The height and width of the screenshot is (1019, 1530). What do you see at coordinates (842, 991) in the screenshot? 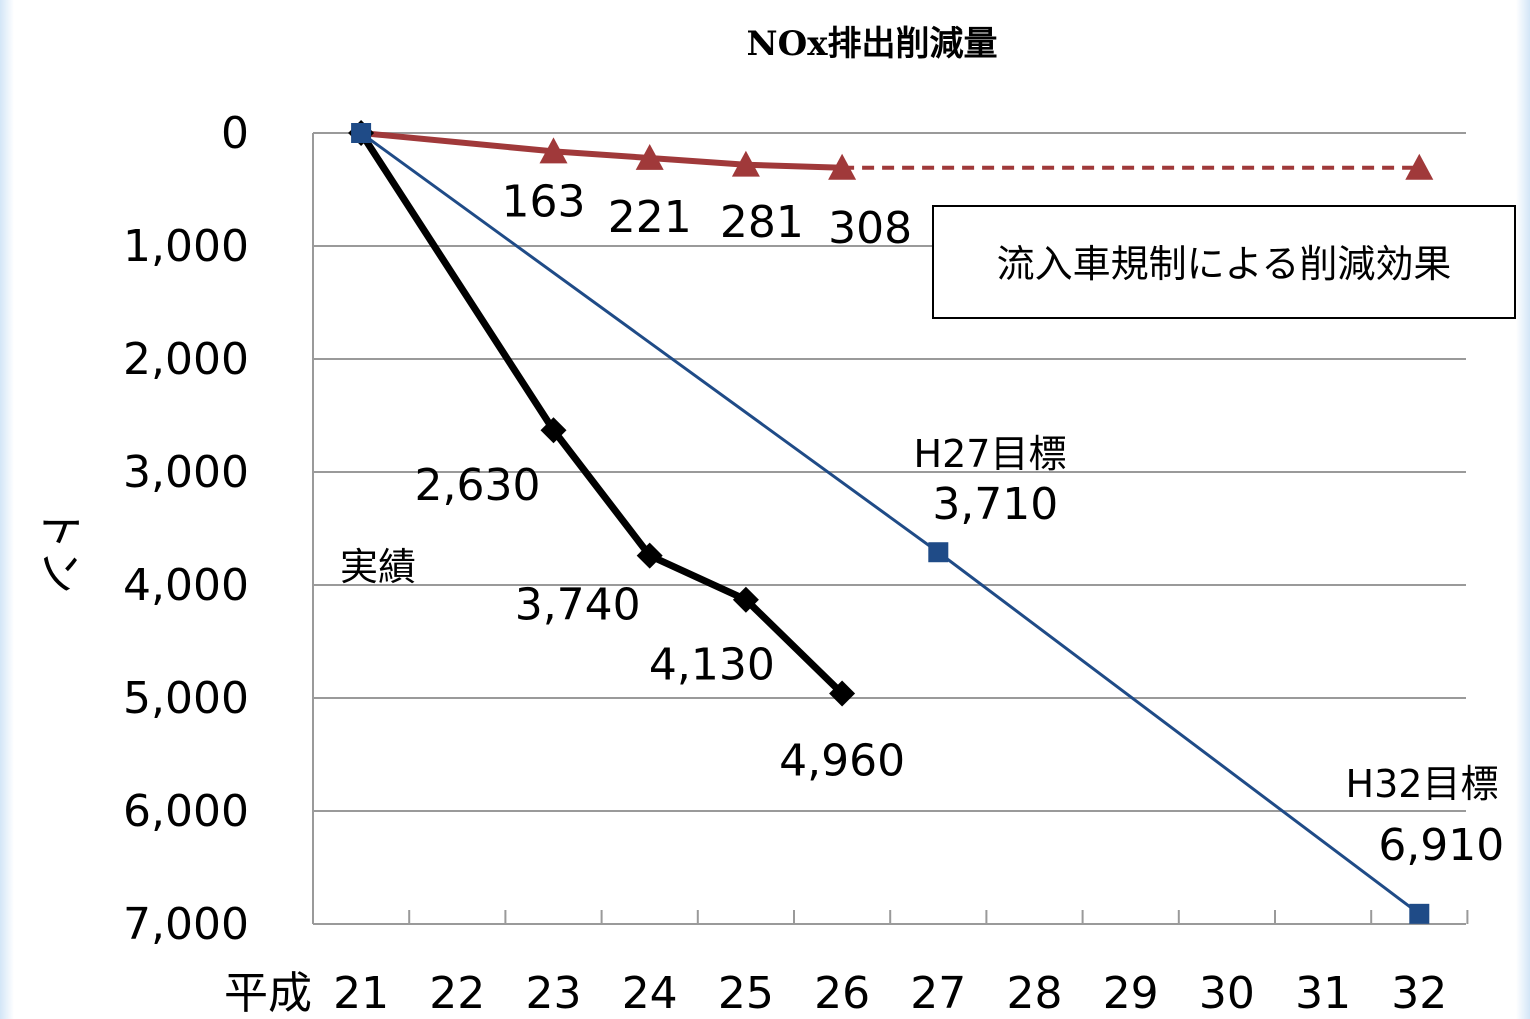
I see `x-tick-label: 26` at bounding box center [842, 991].